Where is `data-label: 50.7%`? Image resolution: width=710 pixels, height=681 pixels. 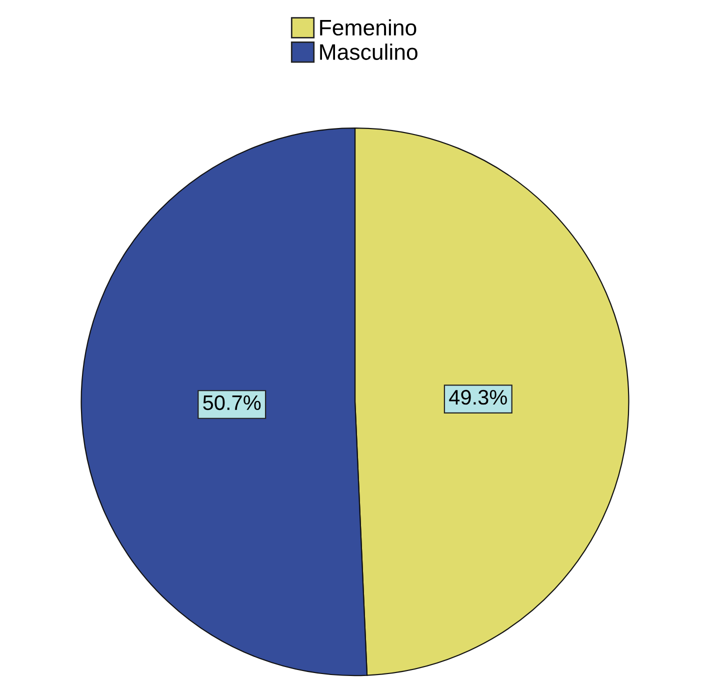 data-label: 50.7% is located at coordinates (232, 402).